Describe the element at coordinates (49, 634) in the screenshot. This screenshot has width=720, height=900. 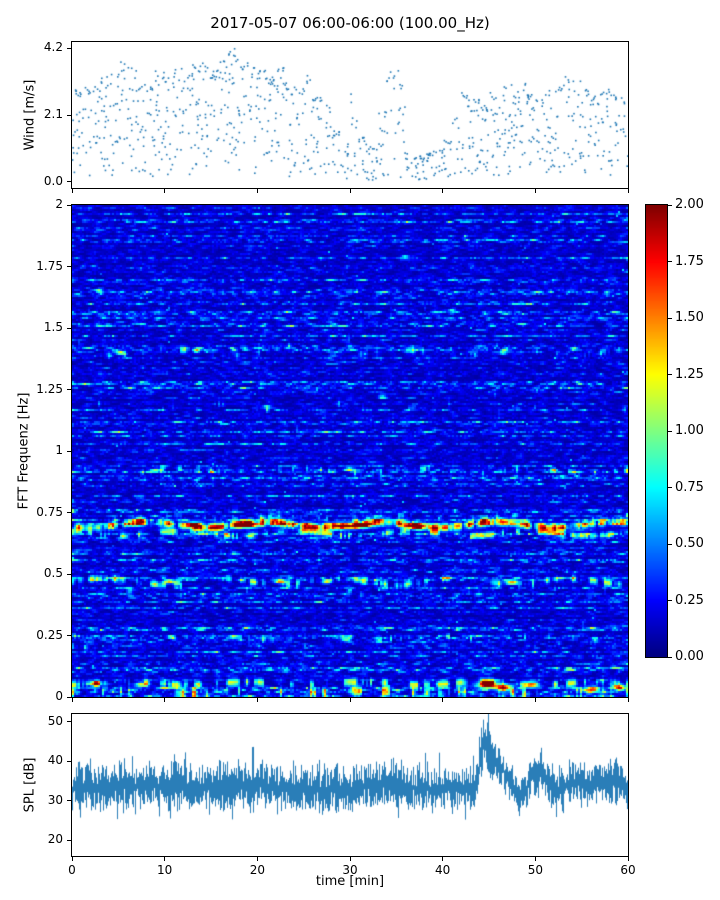
I see `fft-y-tick-label: 0.25` at that location.